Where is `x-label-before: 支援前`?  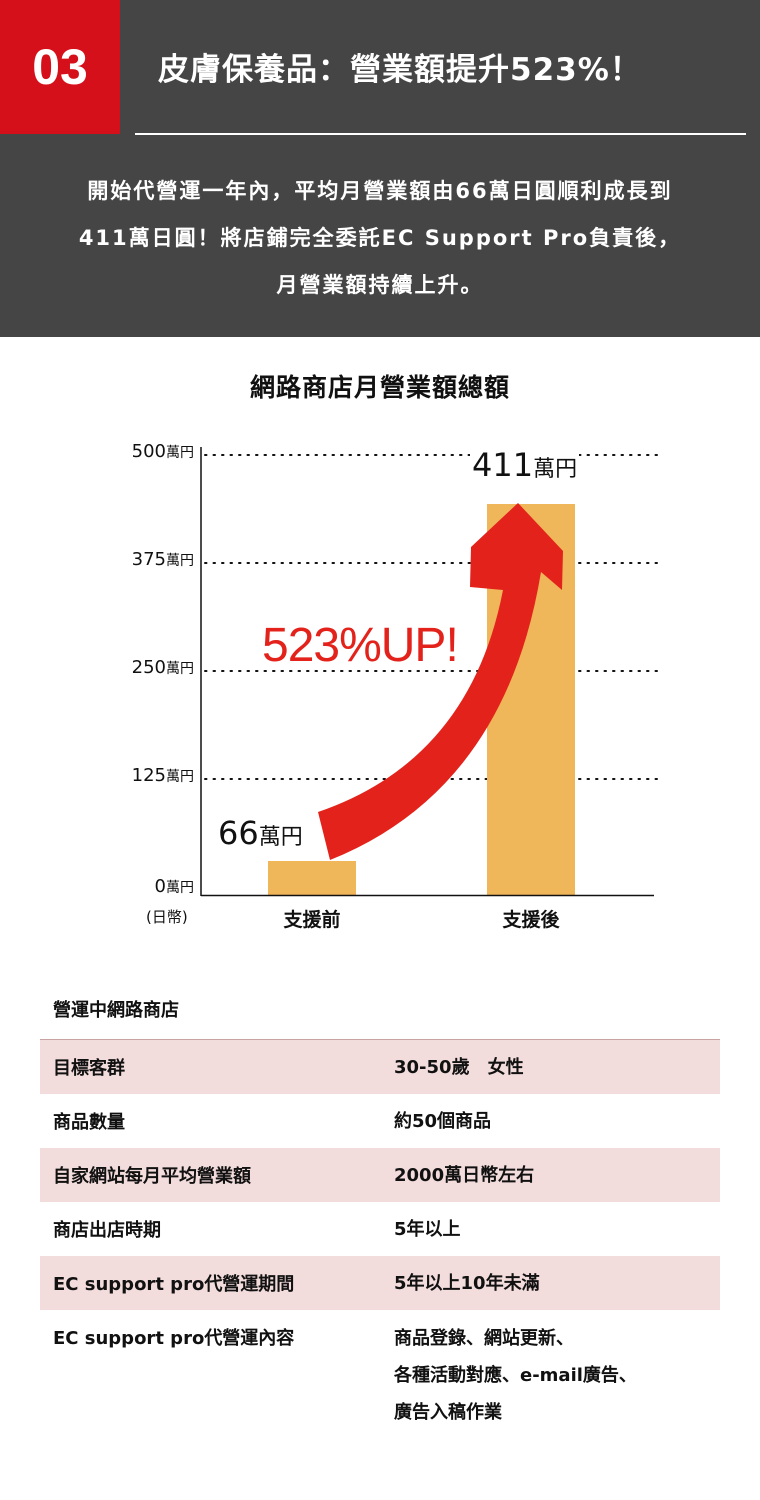 x-label-before: 支援前 is located at coordinates (312, 920).